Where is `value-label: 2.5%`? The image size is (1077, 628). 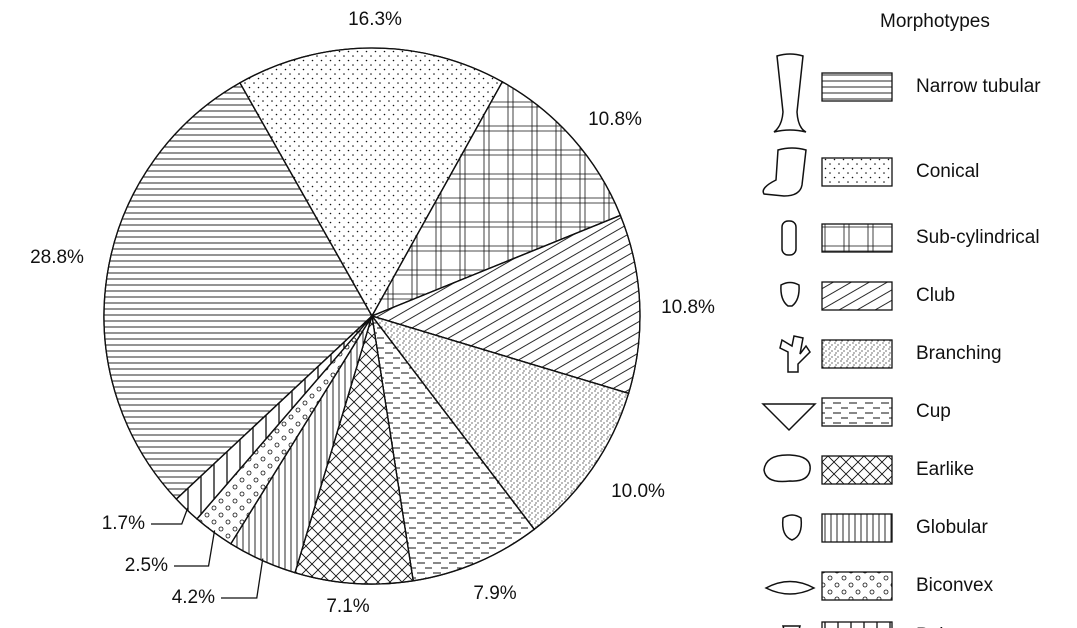
value-label: 2.5% is located at coordinates (146, 565).